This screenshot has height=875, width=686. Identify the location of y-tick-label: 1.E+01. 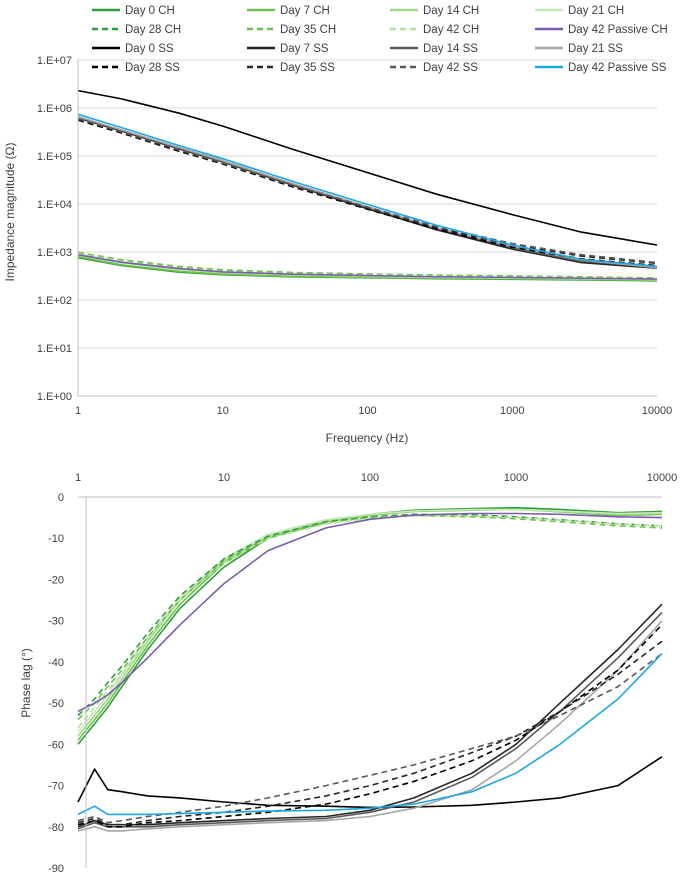
(54, 349).